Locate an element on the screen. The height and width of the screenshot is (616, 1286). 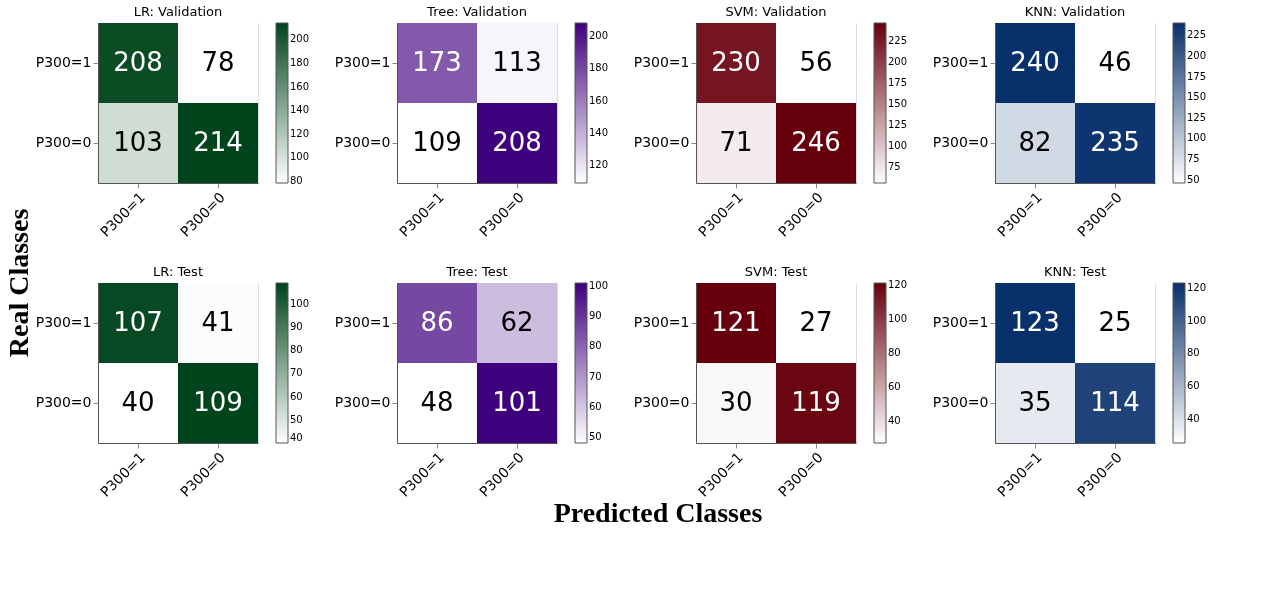
data-label: 103 is located at coordinates (138, 142).